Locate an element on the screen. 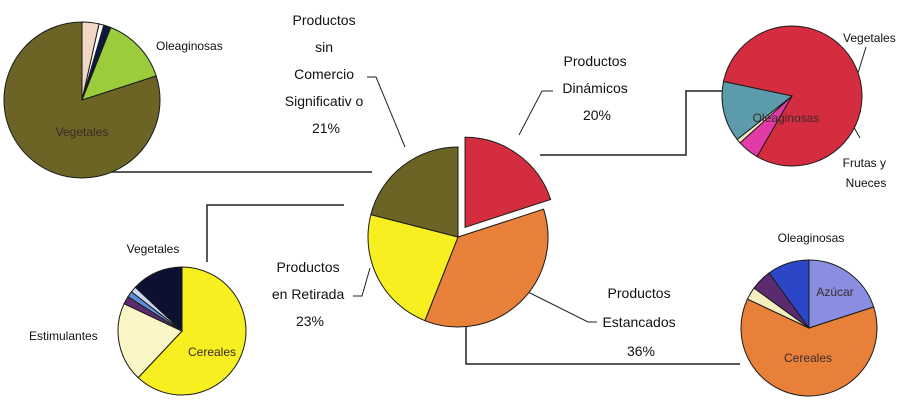 The width and height of the screenshot is (910, 404). pie-dinamicos is located at coordinates (792, 96).